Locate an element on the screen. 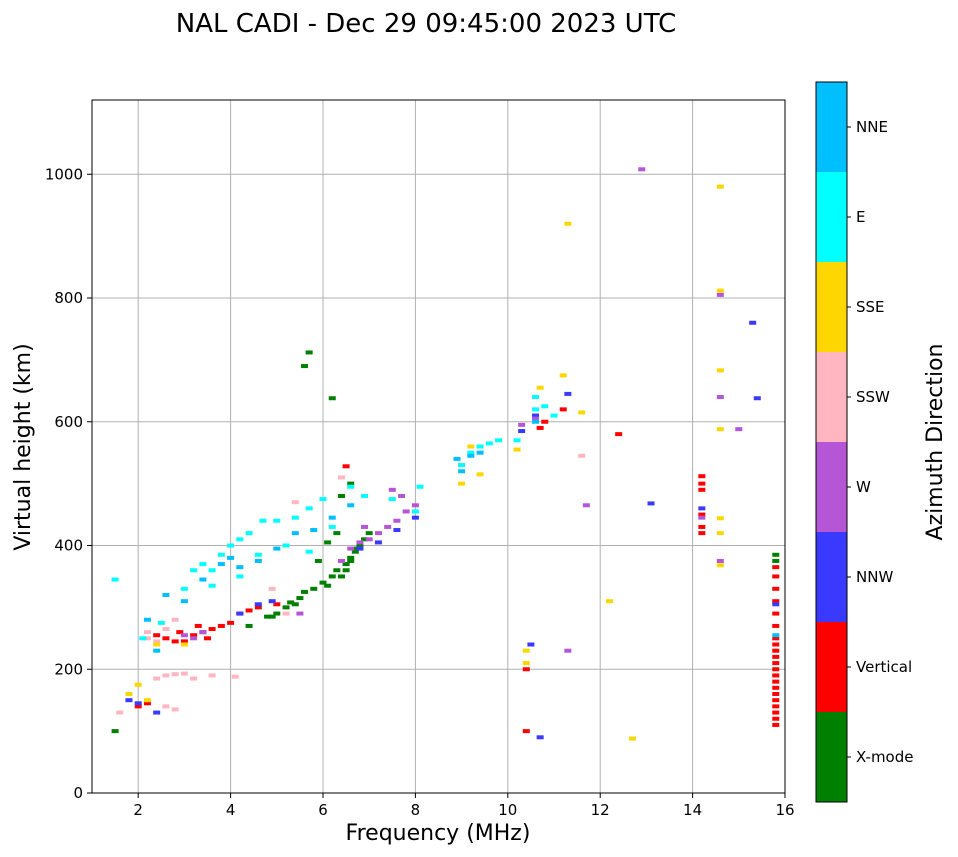  colorbar-label: Azimuth Direction is located at coordinates (935, 441).